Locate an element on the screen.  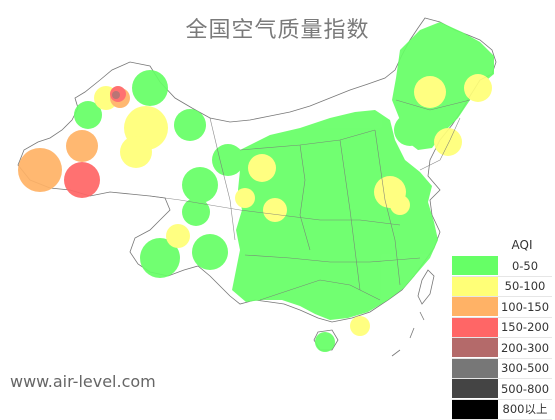
legend-item: 300-500 is located at coordinates (502, 369).